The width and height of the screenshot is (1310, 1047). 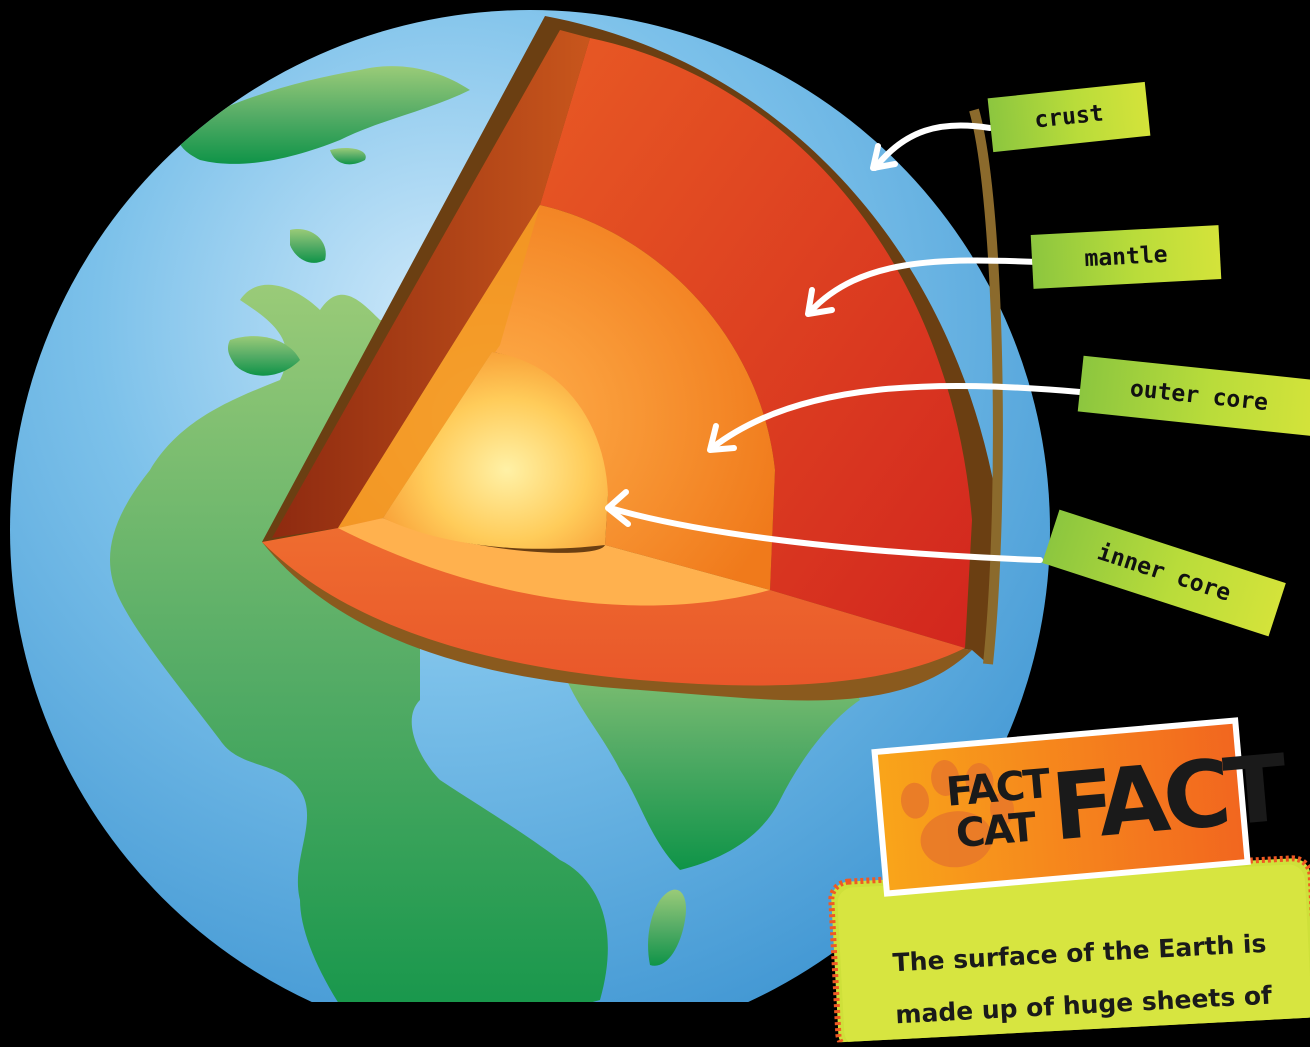 I want to click on arrow-crust, so click(x=932, y=146).